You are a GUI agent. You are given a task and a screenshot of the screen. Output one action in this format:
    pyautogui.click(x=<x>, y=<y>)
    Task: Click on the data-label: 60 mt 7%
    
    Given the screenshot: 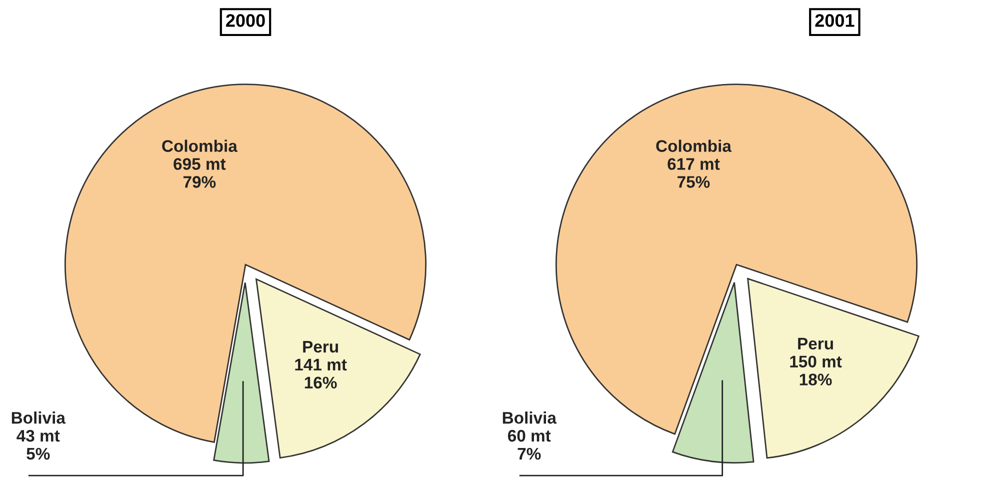 What is the action you would take?
    pyautogui.click(x=529, y=445)
    